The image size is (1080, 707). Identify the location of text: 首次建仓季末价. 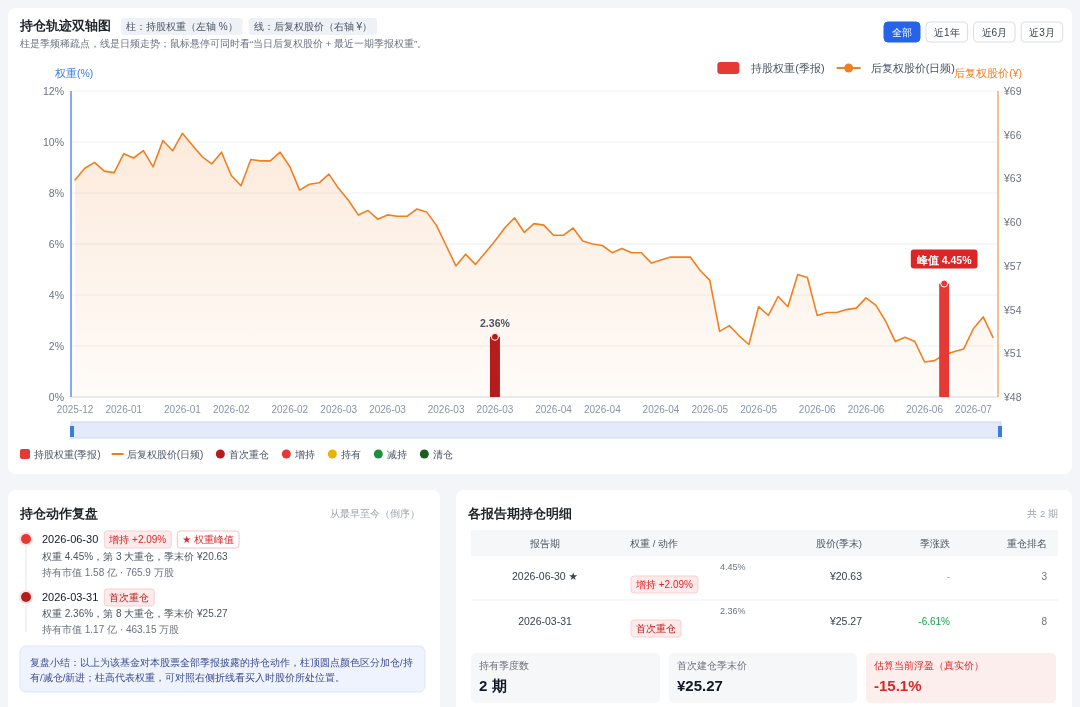
(712, 665).